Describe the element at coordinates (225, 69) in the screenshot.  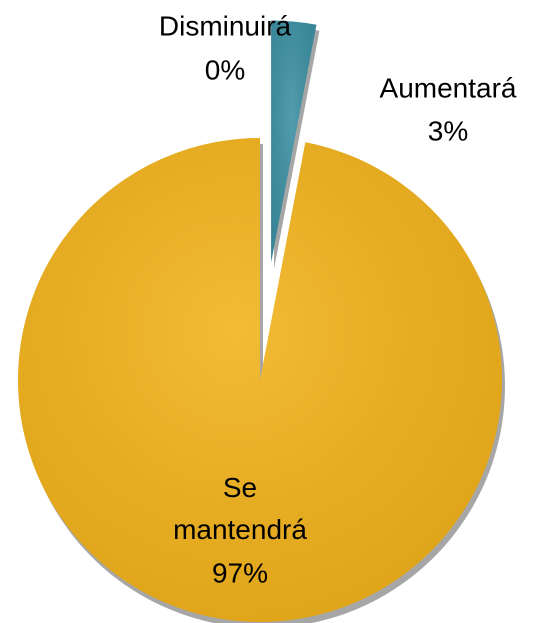
I see `value-label: 0%` at that location.